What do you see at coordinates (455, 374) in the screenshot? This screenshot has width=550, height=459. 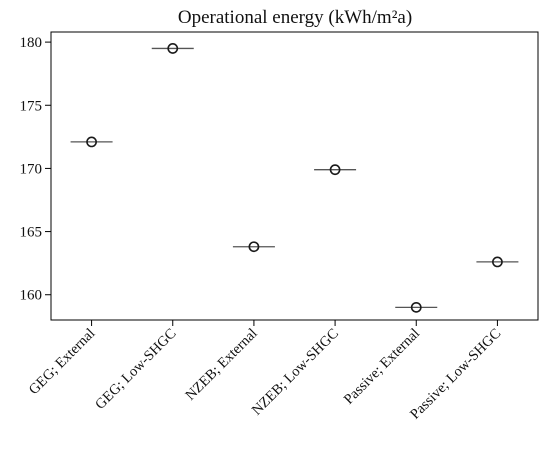 I see `x-tick-label: Passive; Low-SHGC` at bounding box center [455, 374].